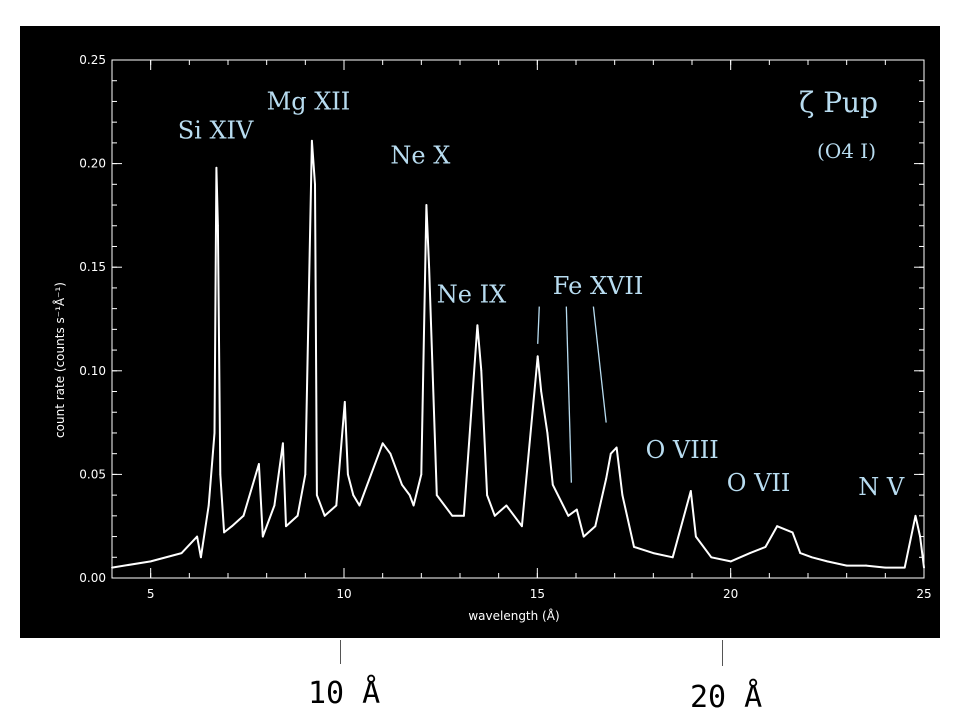  I want to click on x-tick-label-1: 10, so click(343, 594).